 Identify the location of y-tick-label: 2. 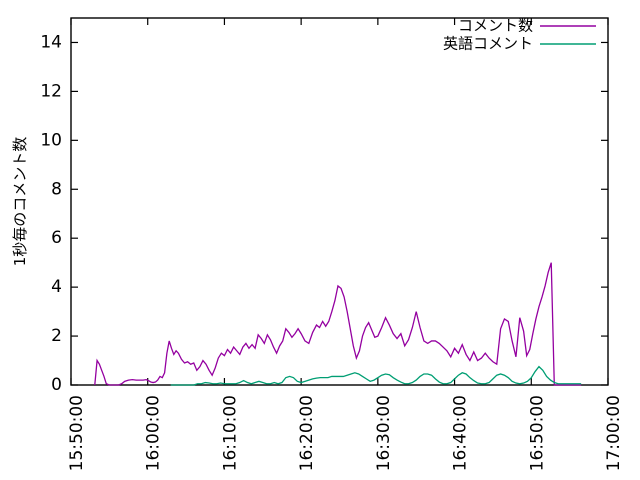
(56, 336).